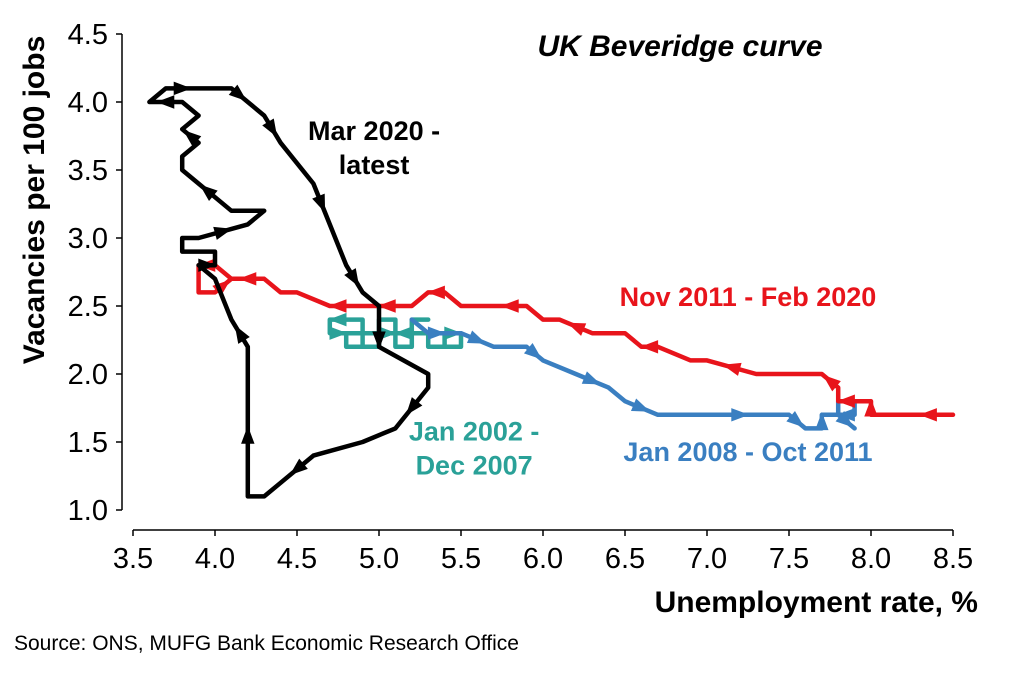  Describe the element at coordinates (679, 46) in the screenshot. I see `chart-title: UK Beveridge curve` at that location.